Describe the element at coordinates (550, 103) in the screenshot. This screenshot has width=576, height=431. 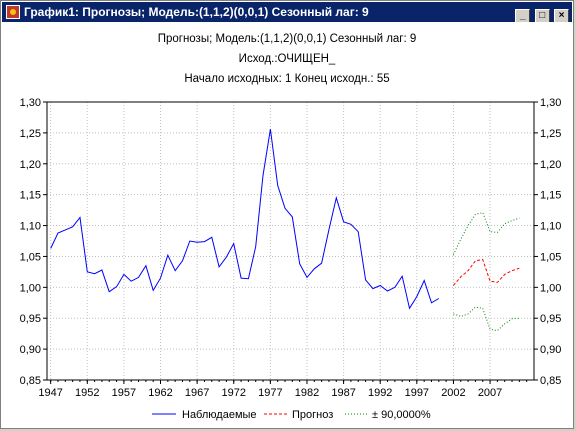
I see `y-tick-label-right: 1,30` at that location.